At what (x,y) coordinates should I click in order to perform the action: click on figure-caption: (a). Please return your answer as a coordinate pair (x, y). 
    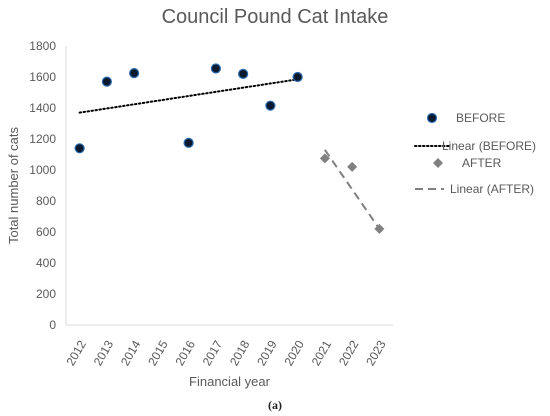
    Looking at the image, I should click on (275, 405).